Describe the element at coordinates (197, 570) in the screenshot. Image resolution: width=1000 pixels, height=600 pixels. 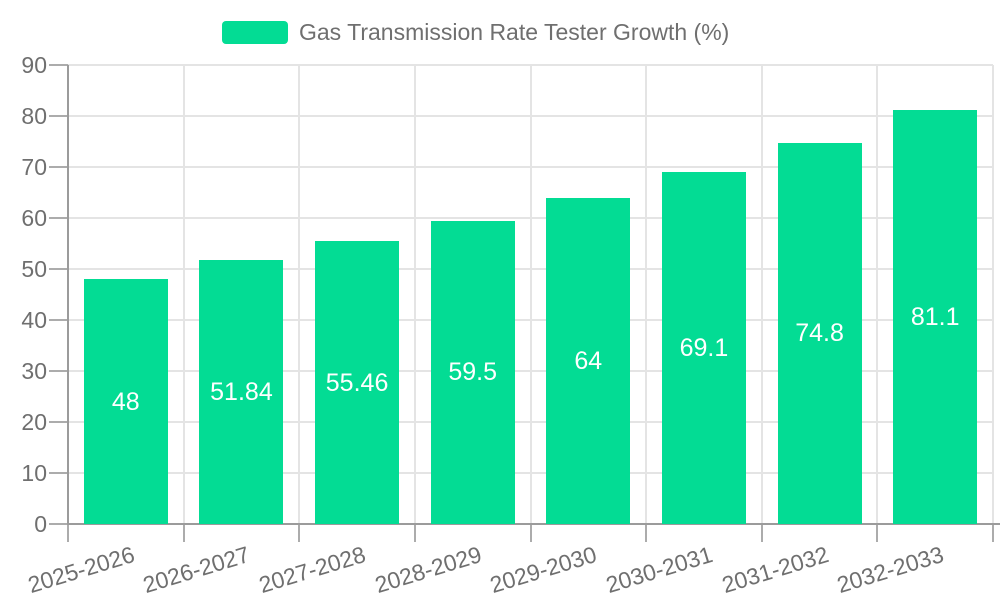
I see `x-axis-tick-label: 2026-2027` at that location.